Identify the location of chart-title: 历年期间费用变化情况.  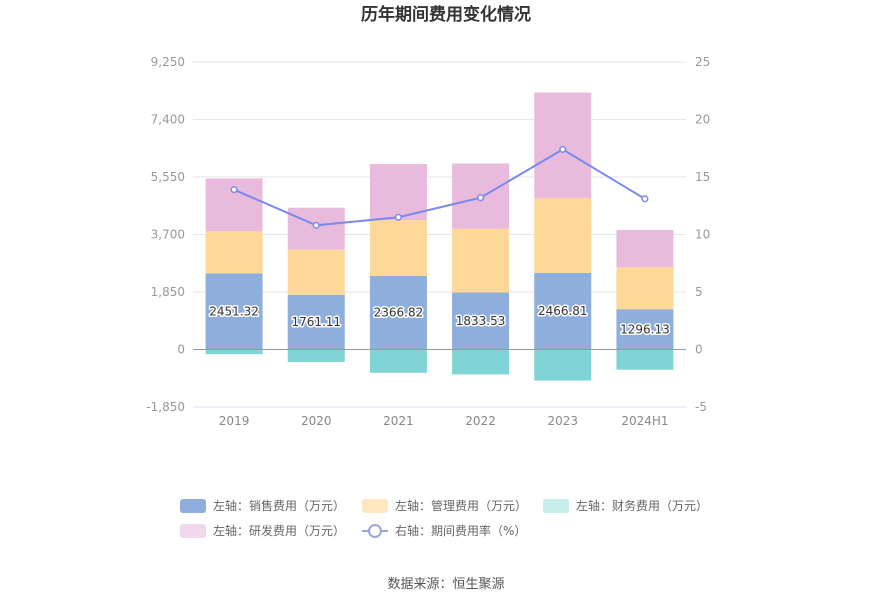
(446, 14).